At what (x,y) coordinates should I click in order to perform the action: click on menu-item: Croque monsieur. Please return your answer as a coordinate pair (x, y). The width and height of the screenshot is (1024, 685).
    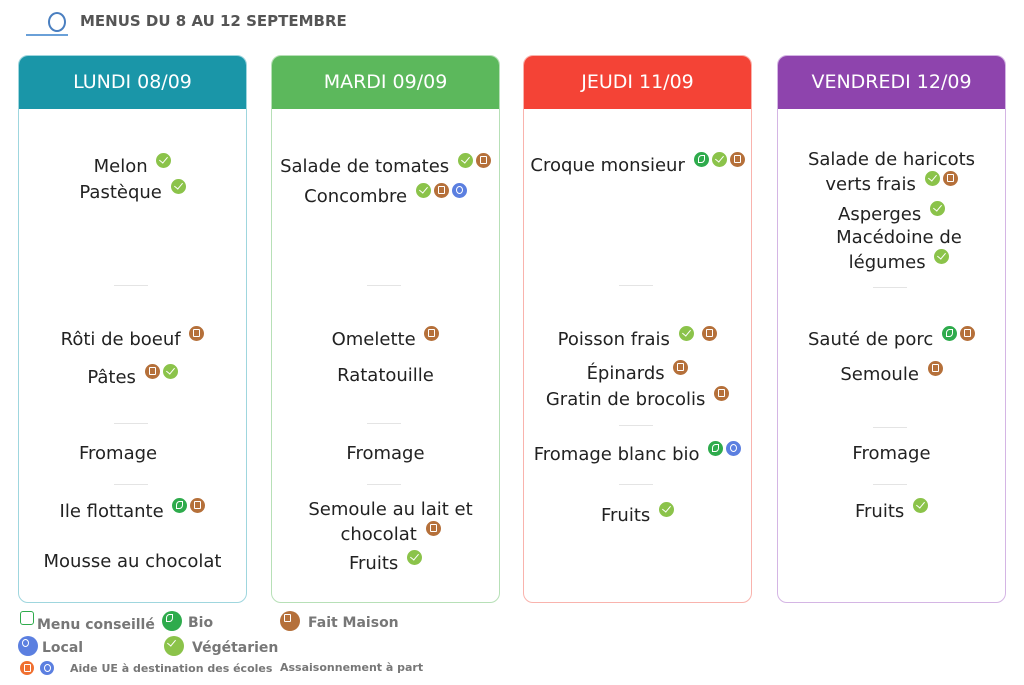
    Looking at the image, I should click on (637, 164).